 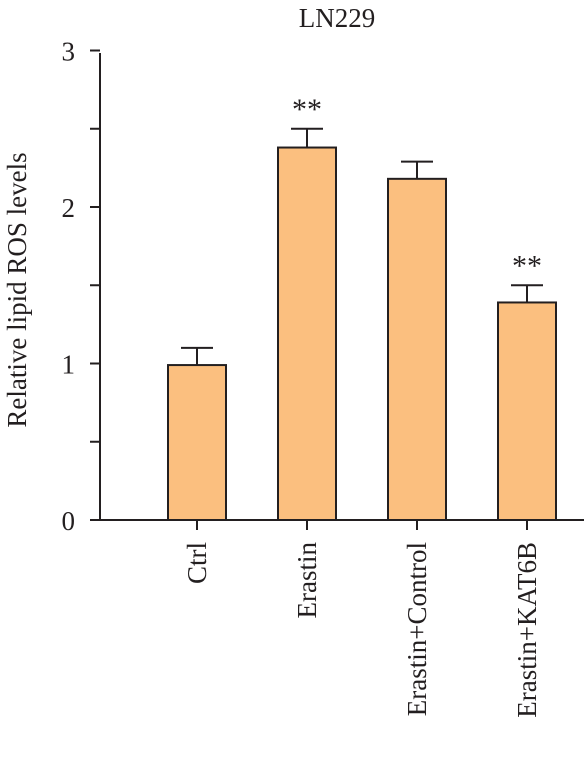 I want to click on y-axis-ticks: 01234, so click(x=81, y=268).